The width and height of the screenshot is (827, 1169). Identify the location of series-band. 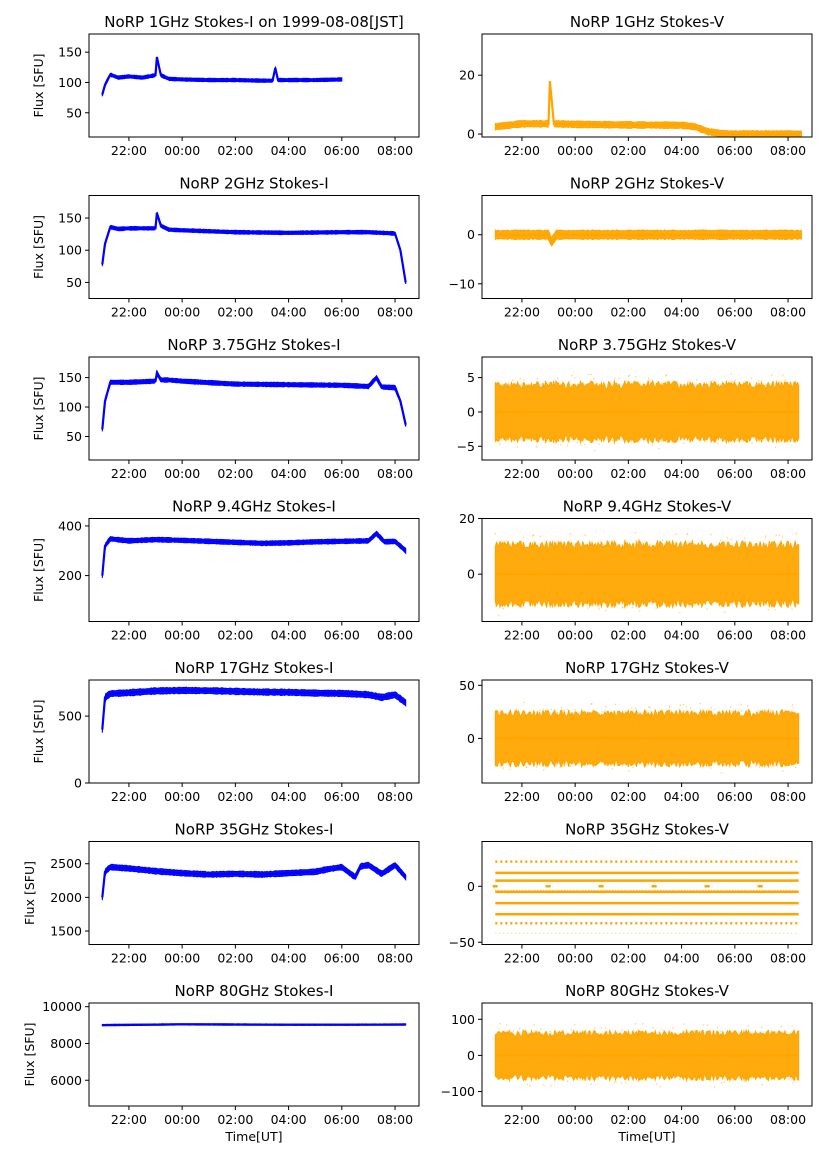
(648, 111).